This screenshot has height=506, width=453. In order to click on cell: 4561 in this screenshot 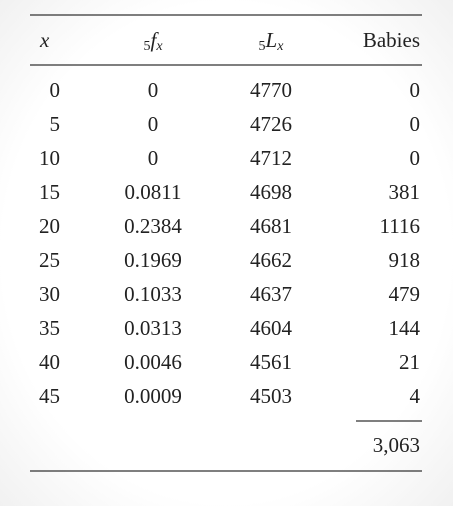, I will do `click(271, 362)`.